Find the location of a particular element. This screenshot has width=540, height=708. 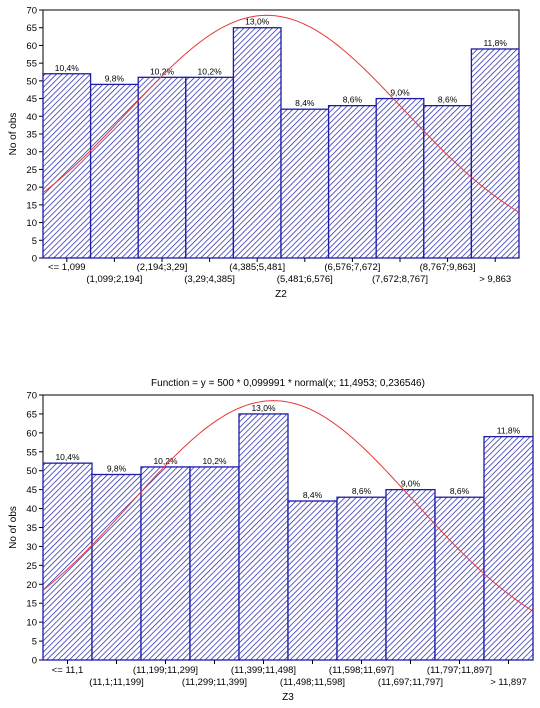

x-tick-label: (6,576;7,672] is located at coordinates (352, 267).